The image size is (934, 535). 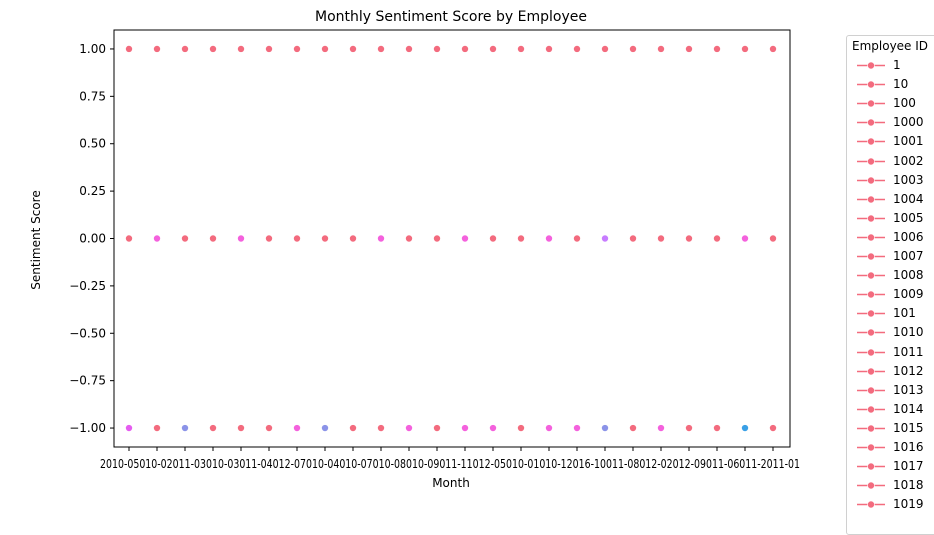 I want to click on legend-item: 1012, so click(x=894, y=371).